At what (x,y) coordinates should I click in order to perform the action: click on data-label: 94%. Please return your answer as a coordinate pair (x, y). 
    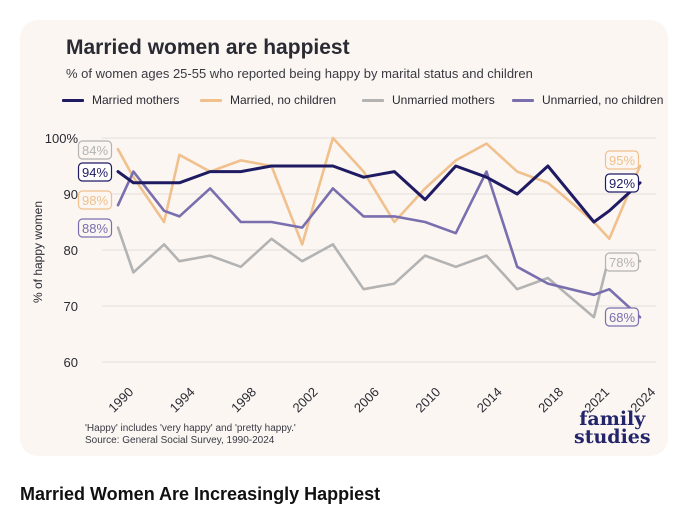
    Looking at the image, I should click on (95, 172).